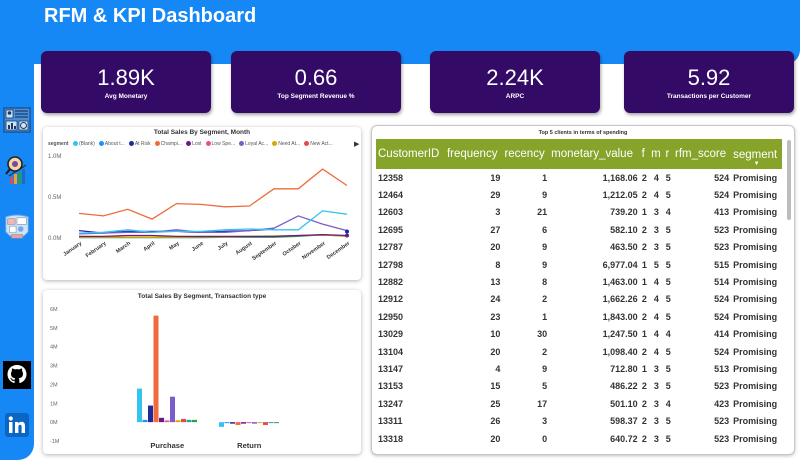 The height and width of the screenshot is (460, 800). Describe the element at coordinates (579, 403) in the screenshot. I see `table-row: 13247 25 17 501.10 2 3 4 423 Promising` at that location.